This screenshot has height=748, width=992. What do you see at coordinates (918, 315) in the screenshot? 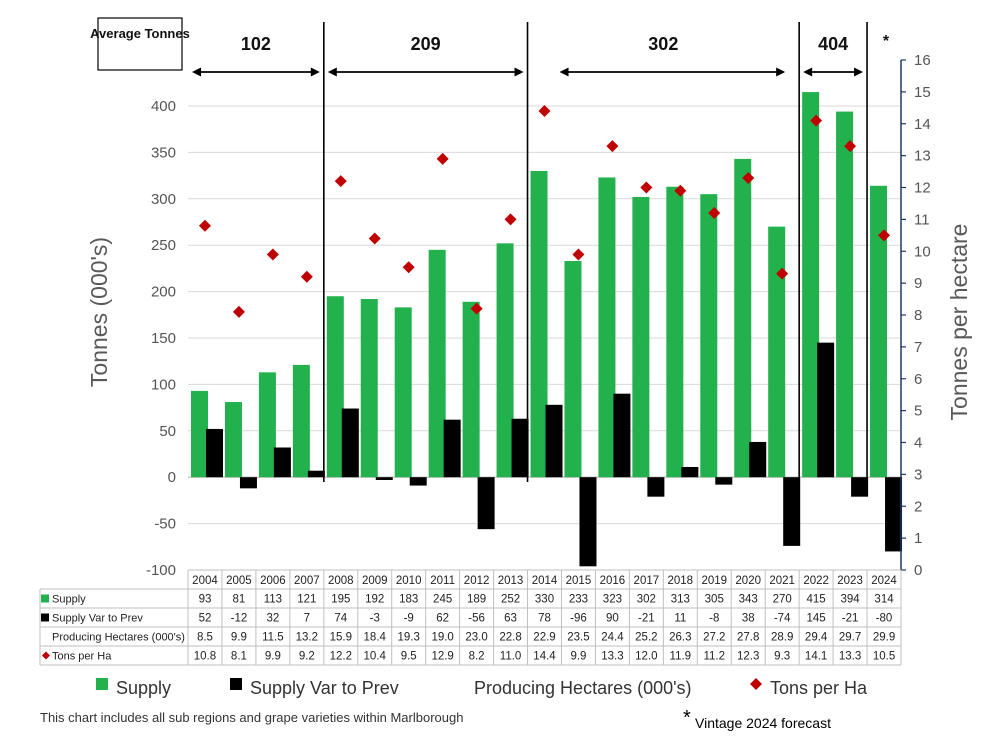
I see `right-tick-label: 8` at bounding box center [918, 315].